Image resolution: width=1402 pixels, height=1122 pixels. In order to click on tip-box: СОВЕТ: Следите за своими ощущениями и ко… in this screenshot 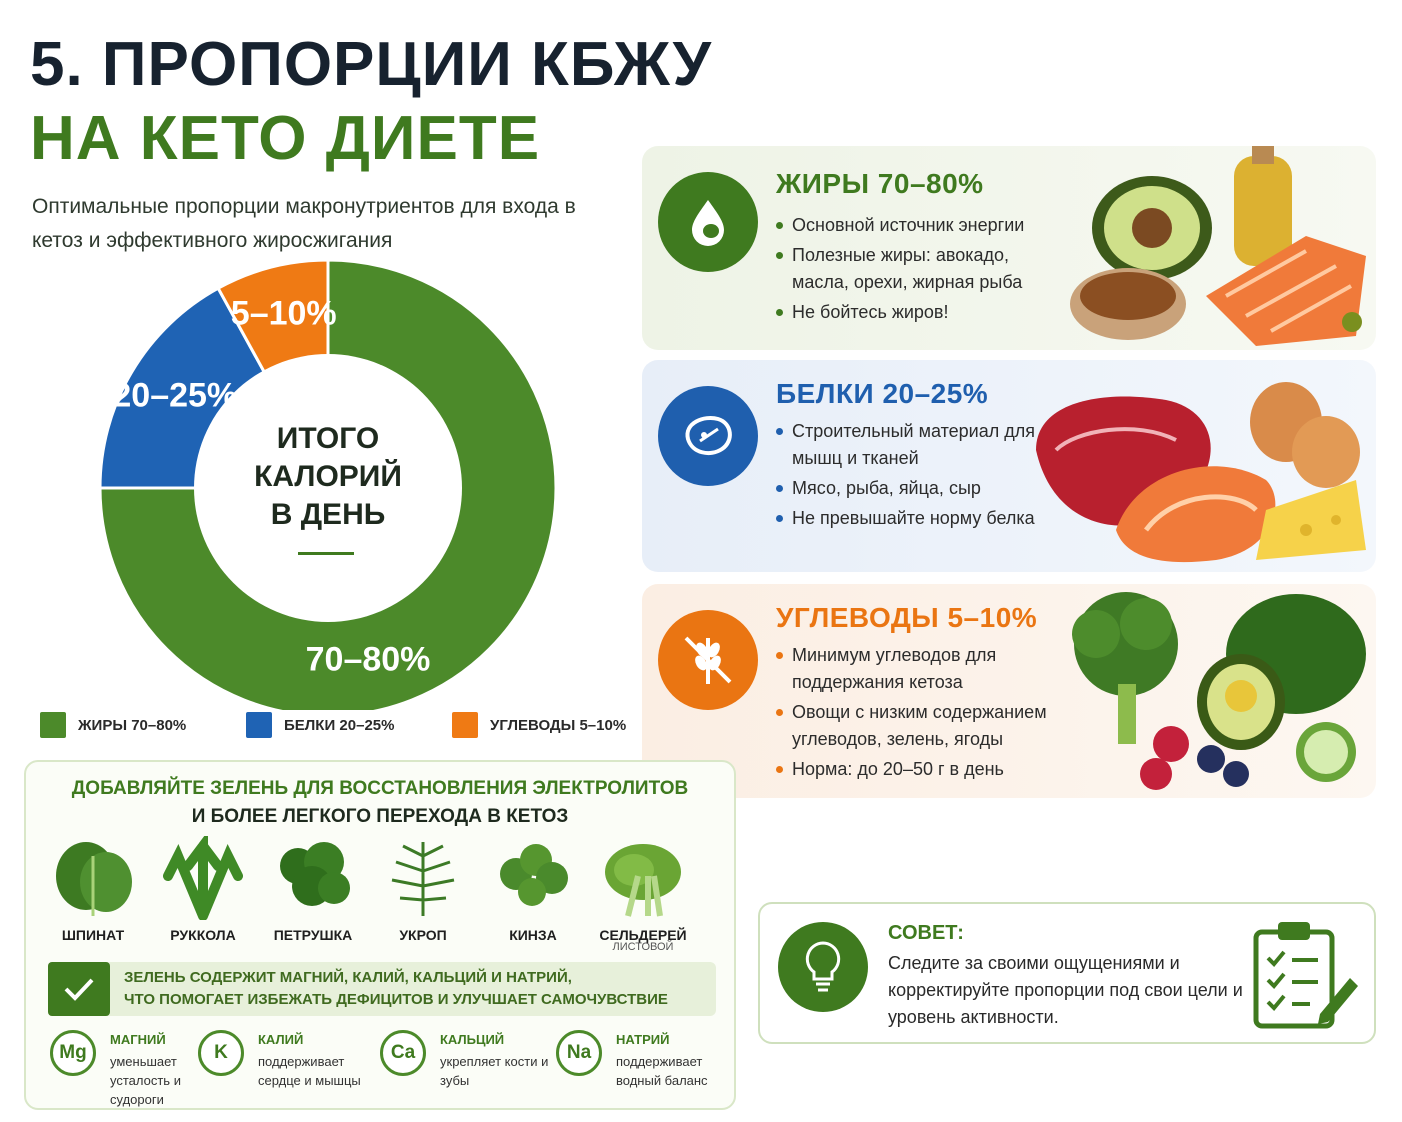, I will do `click(1067, 973)`.